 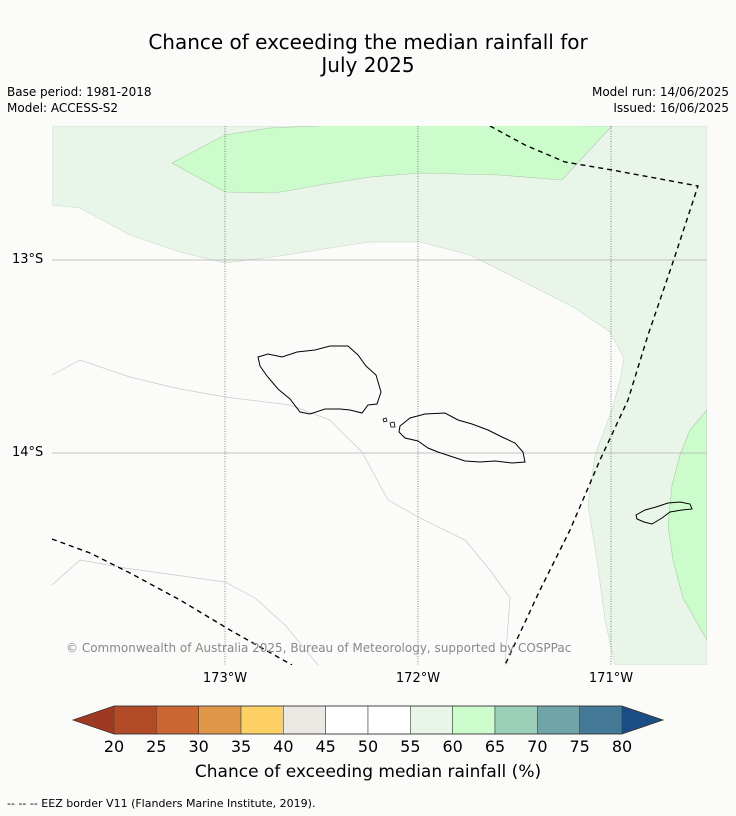 I want to click on colorbar-tick-label: 25, so click(x=156, y=746).